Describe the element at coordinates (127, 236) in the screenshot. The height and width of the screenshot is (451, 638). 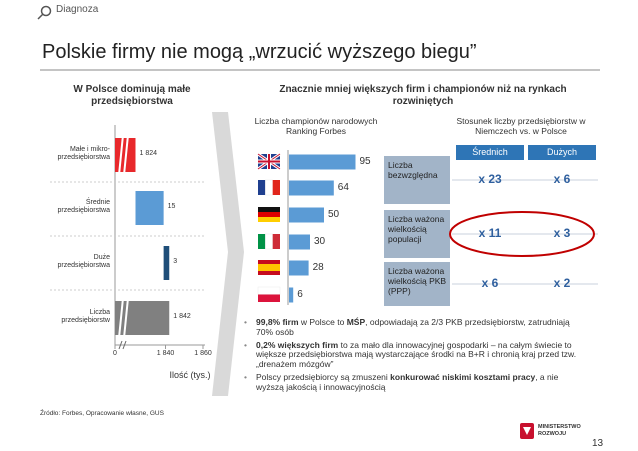
I see `row-separators` at that location.